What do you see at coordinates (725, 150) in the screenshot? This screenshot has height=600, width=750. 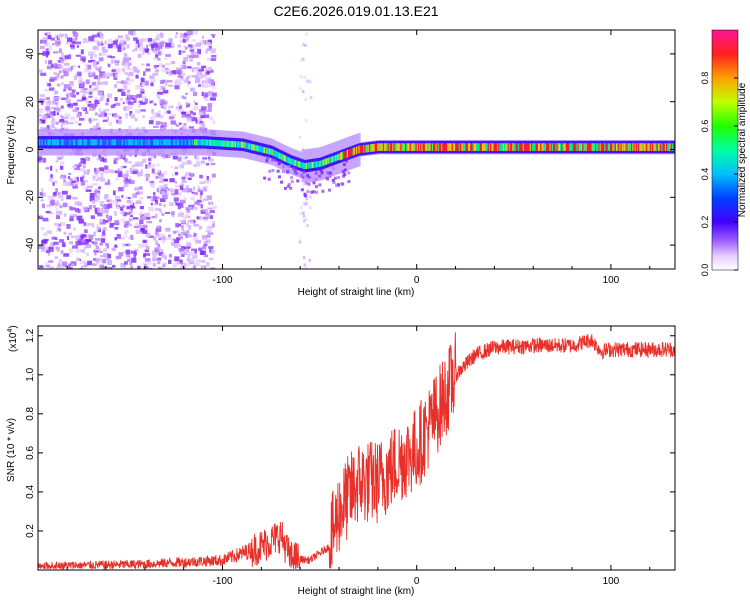 I see `colorbar-gradient` at bounding box center [725, 150].